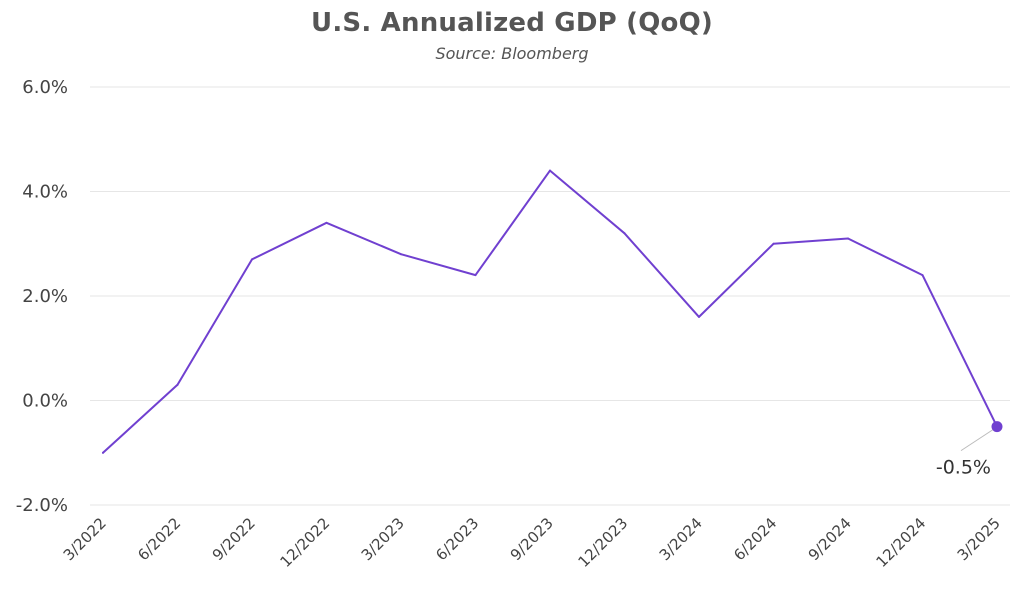  What do you see at coordinates (979, 539) in the screenshot?
I see `x-tick-label: 3/2025` at bounding box center [979, 539].